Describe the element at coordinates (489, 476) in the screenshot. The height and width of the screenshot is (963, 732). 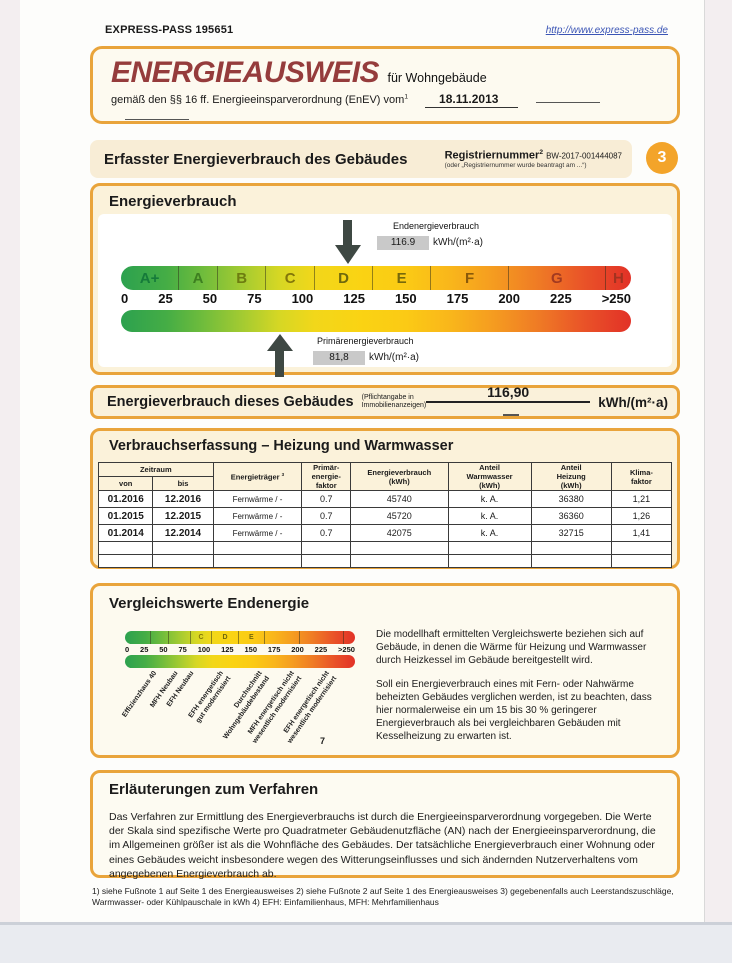
I see `col-warmwasser: Anteil Warmwasser (kWh)` at that location.